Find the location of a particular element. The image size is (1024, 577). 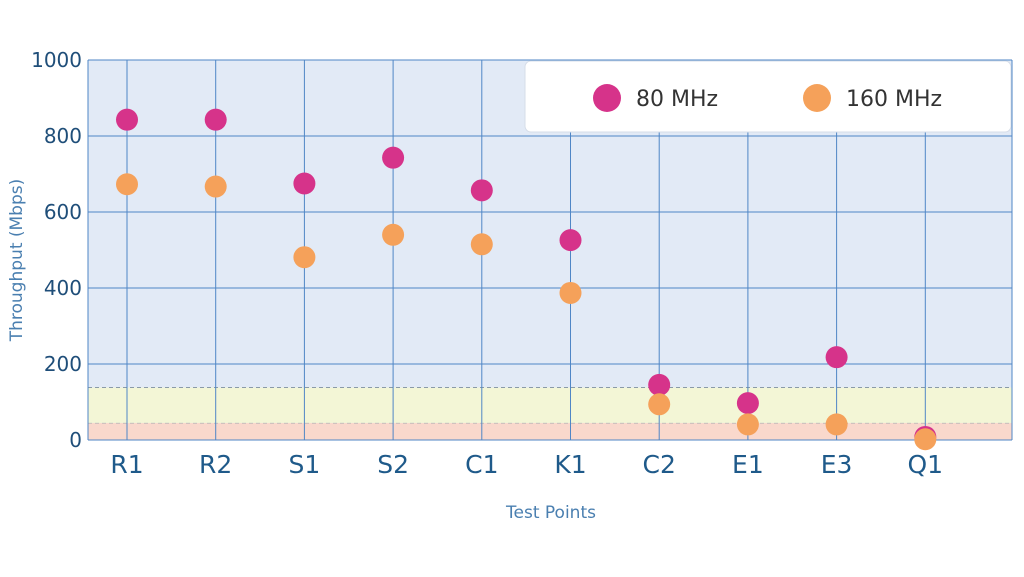

x-tick-label: K1 is located at coordinates (570, 464).